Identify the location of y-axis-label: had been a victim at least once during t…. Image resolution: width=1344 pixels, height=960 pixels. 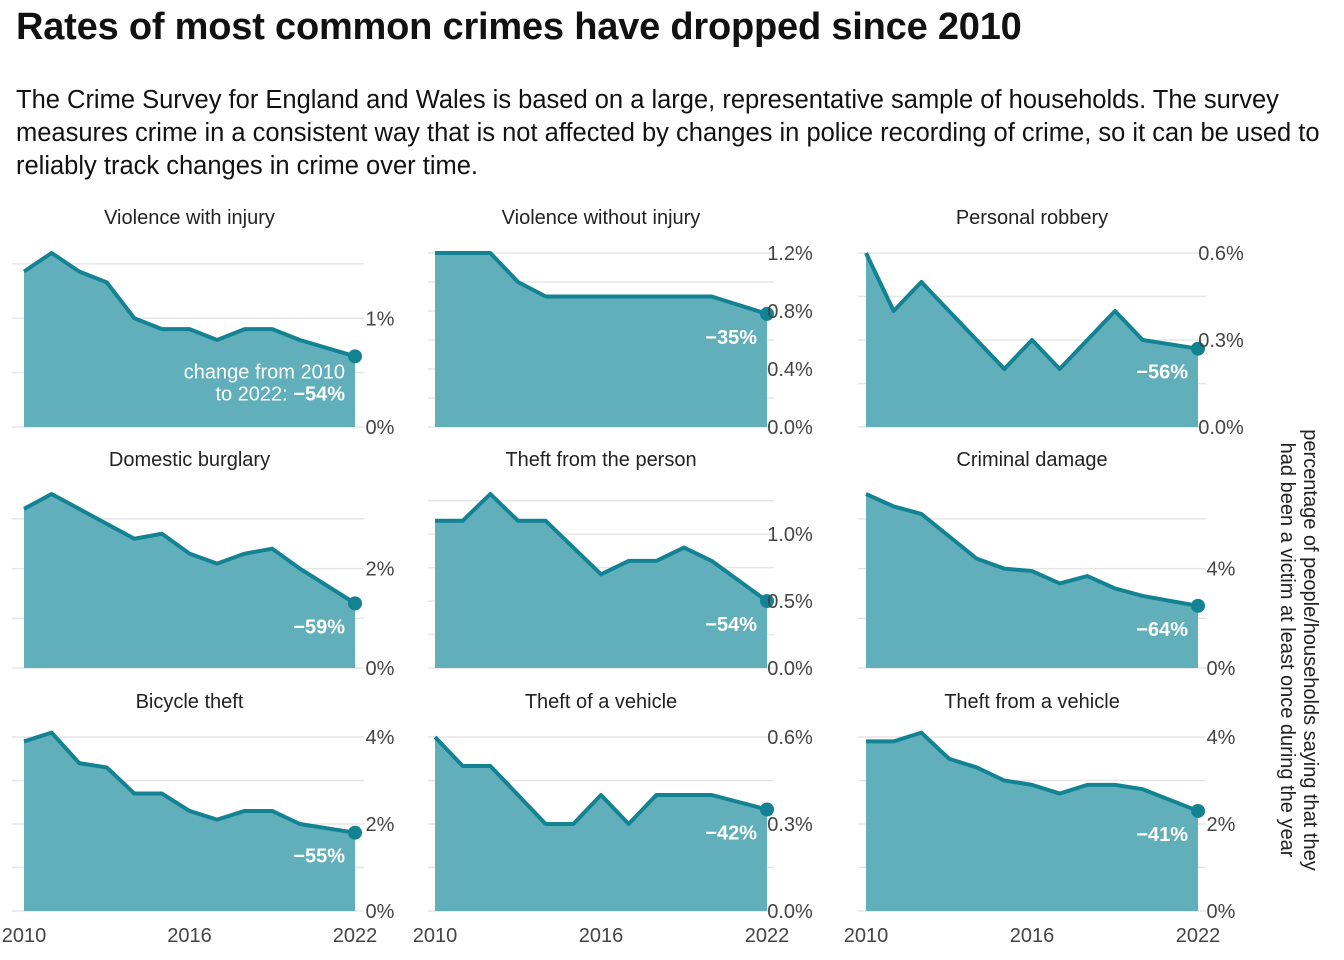
(1287, 650).